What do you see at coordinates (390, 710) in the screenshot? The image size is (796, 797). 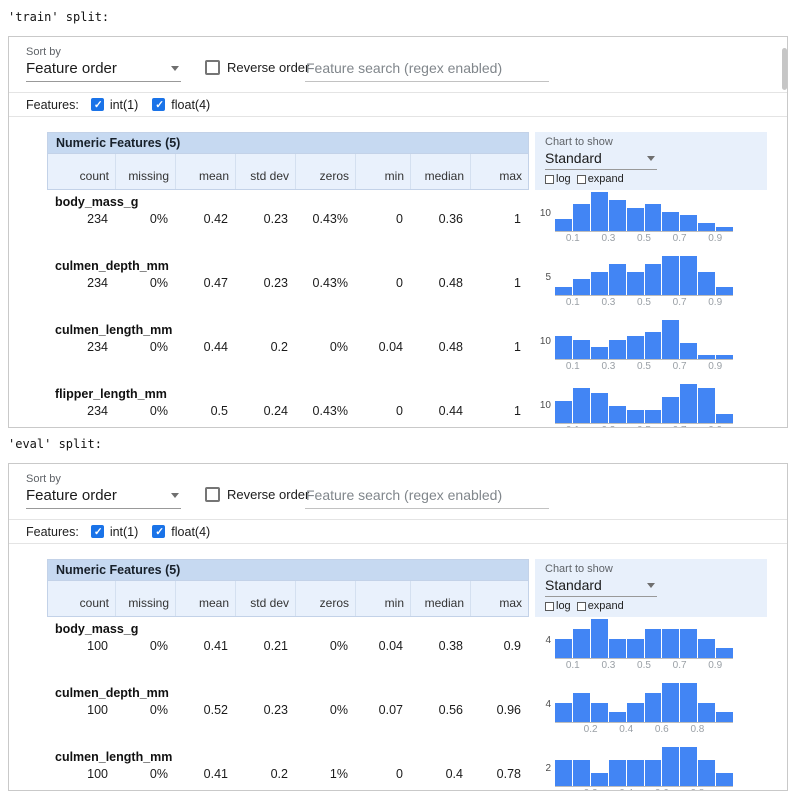 I see `stat-cell: 0.07` at bounding box center [390, 710].